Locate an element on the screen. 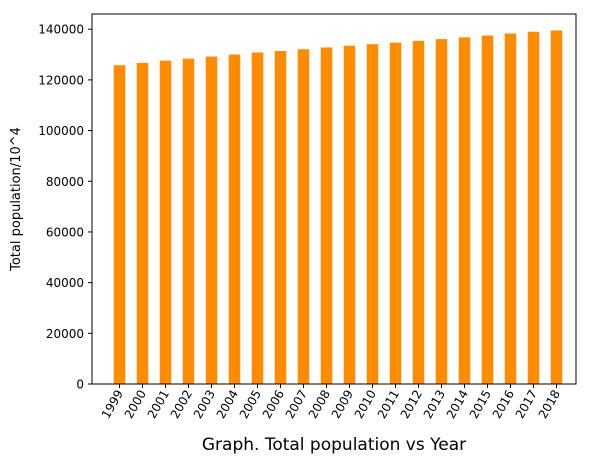 This screenshot has width=601, height=470. bar-2013 is located at coordinates (441, 212).